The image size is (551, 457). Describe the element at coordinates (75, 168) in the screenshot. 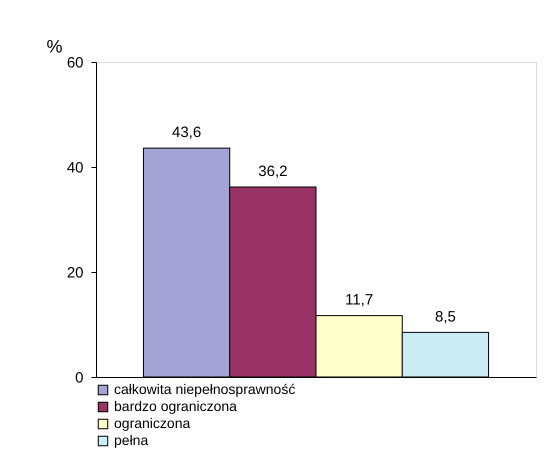

I see `y-tick-label: 40` at that location.